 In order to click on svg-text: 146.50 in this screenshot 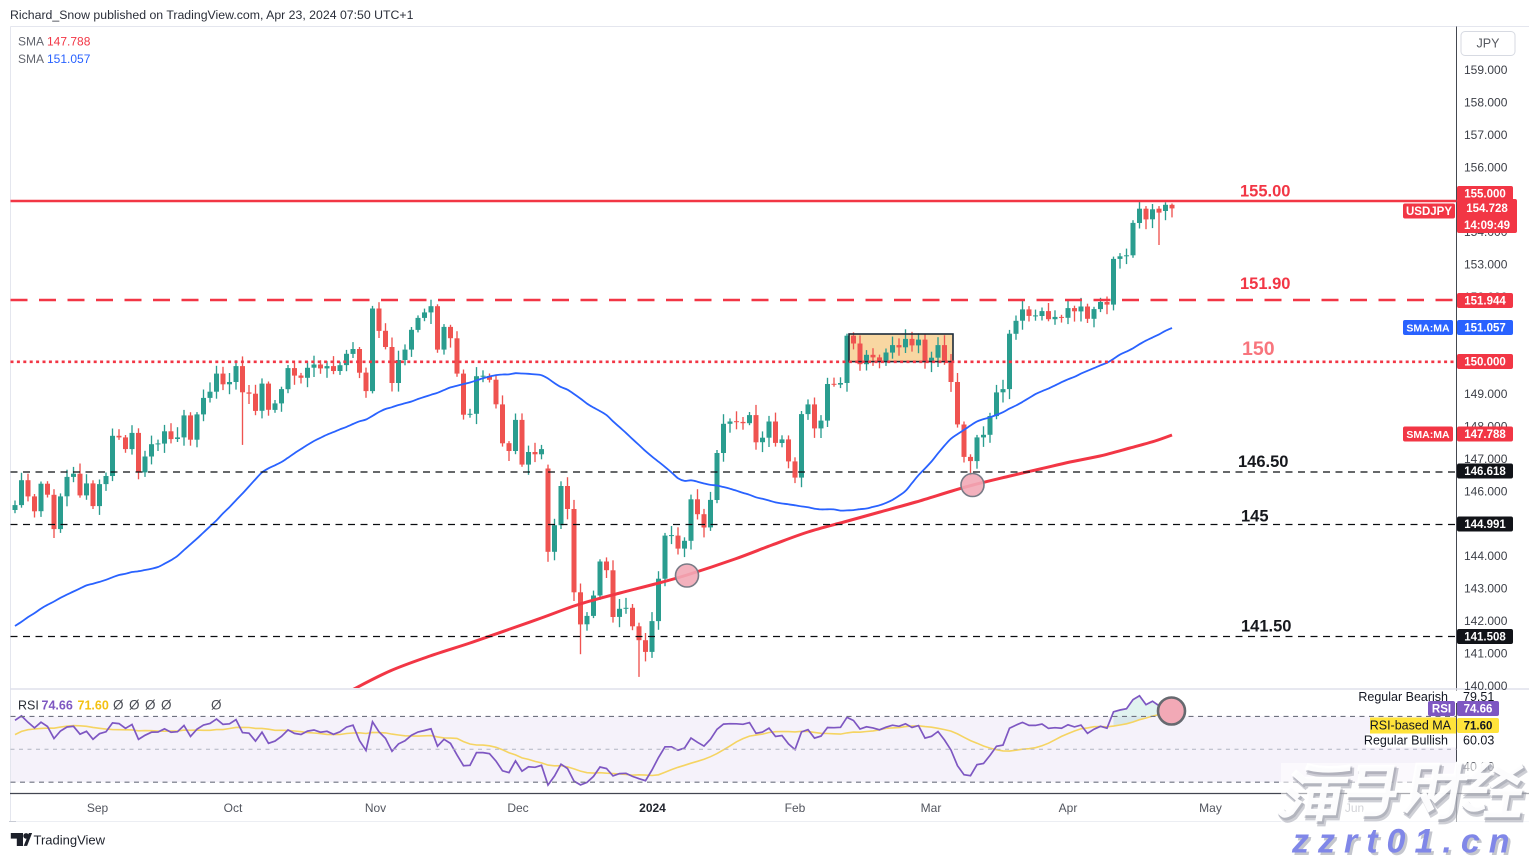, I will do `click(1263, 462)`.